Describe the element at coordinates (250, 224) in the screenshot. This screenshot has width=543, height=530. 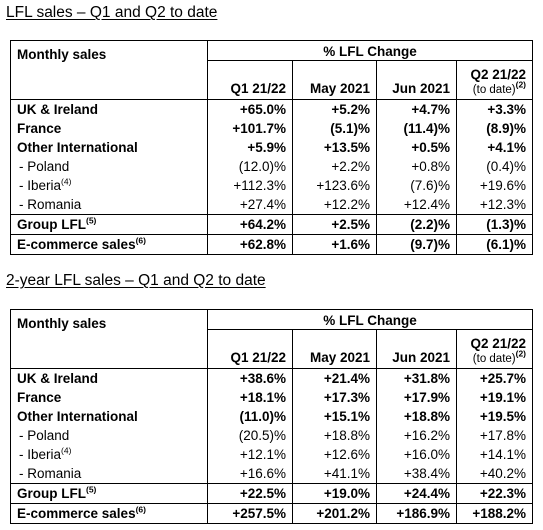
I see `table-cell: +64.2%` at that location.